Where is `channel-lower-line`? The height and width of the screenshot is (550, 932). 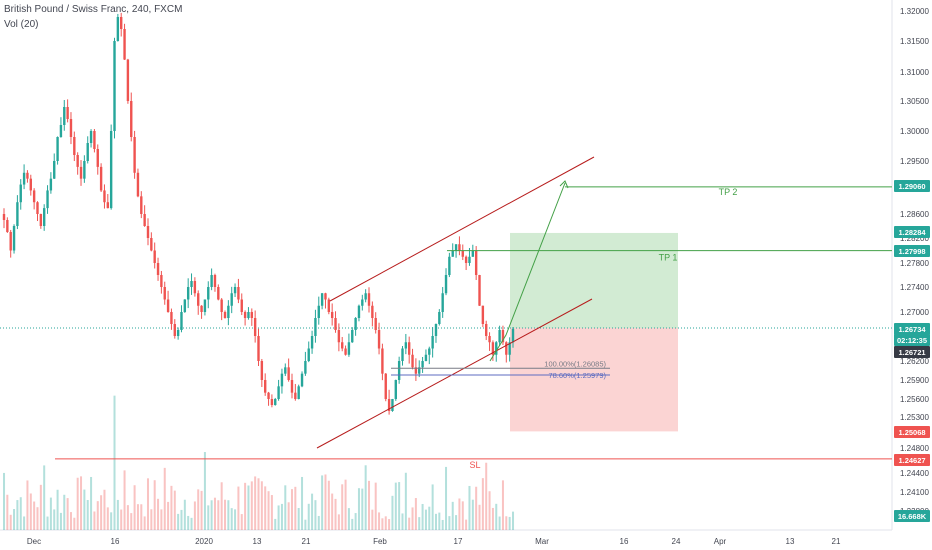
channel-lower-line is located at coordinates (454, 373).